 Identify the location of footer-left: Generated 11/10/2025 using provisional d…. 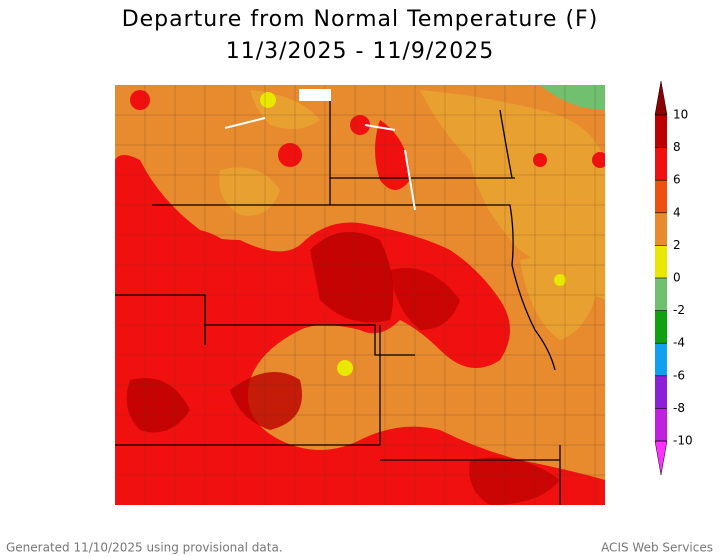
(144, 548).